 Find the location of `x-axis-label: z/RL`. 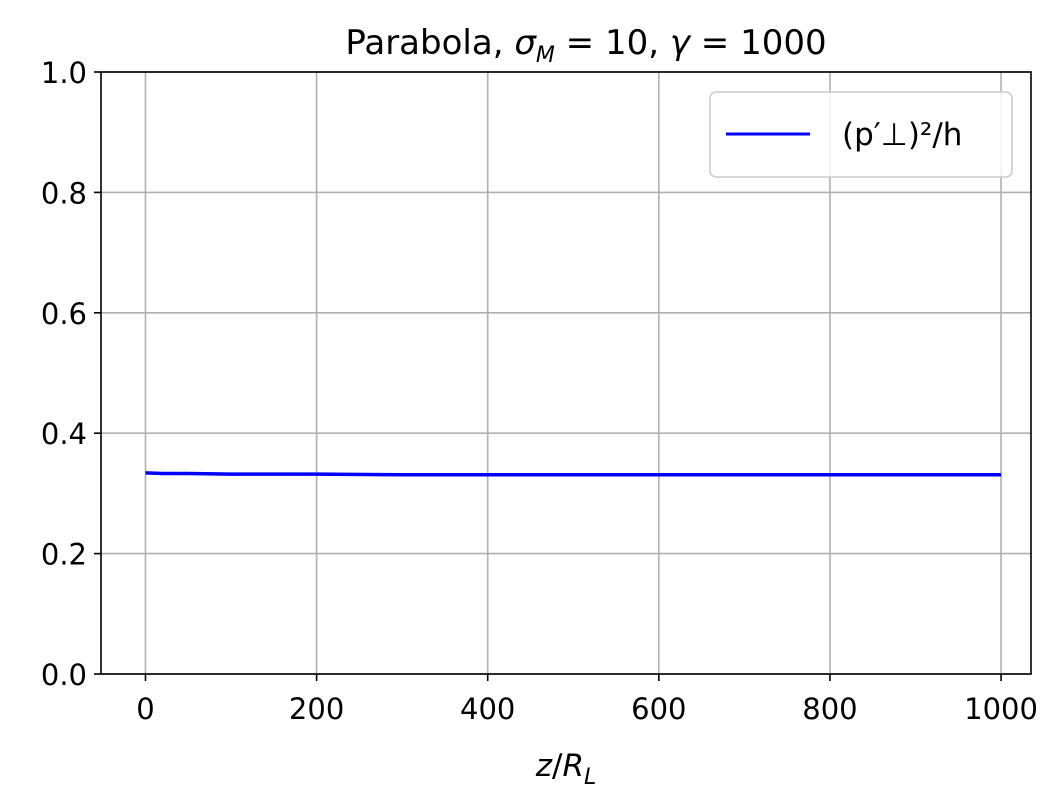

x-axis-label: z/RL is located at coordinates (566, 769).